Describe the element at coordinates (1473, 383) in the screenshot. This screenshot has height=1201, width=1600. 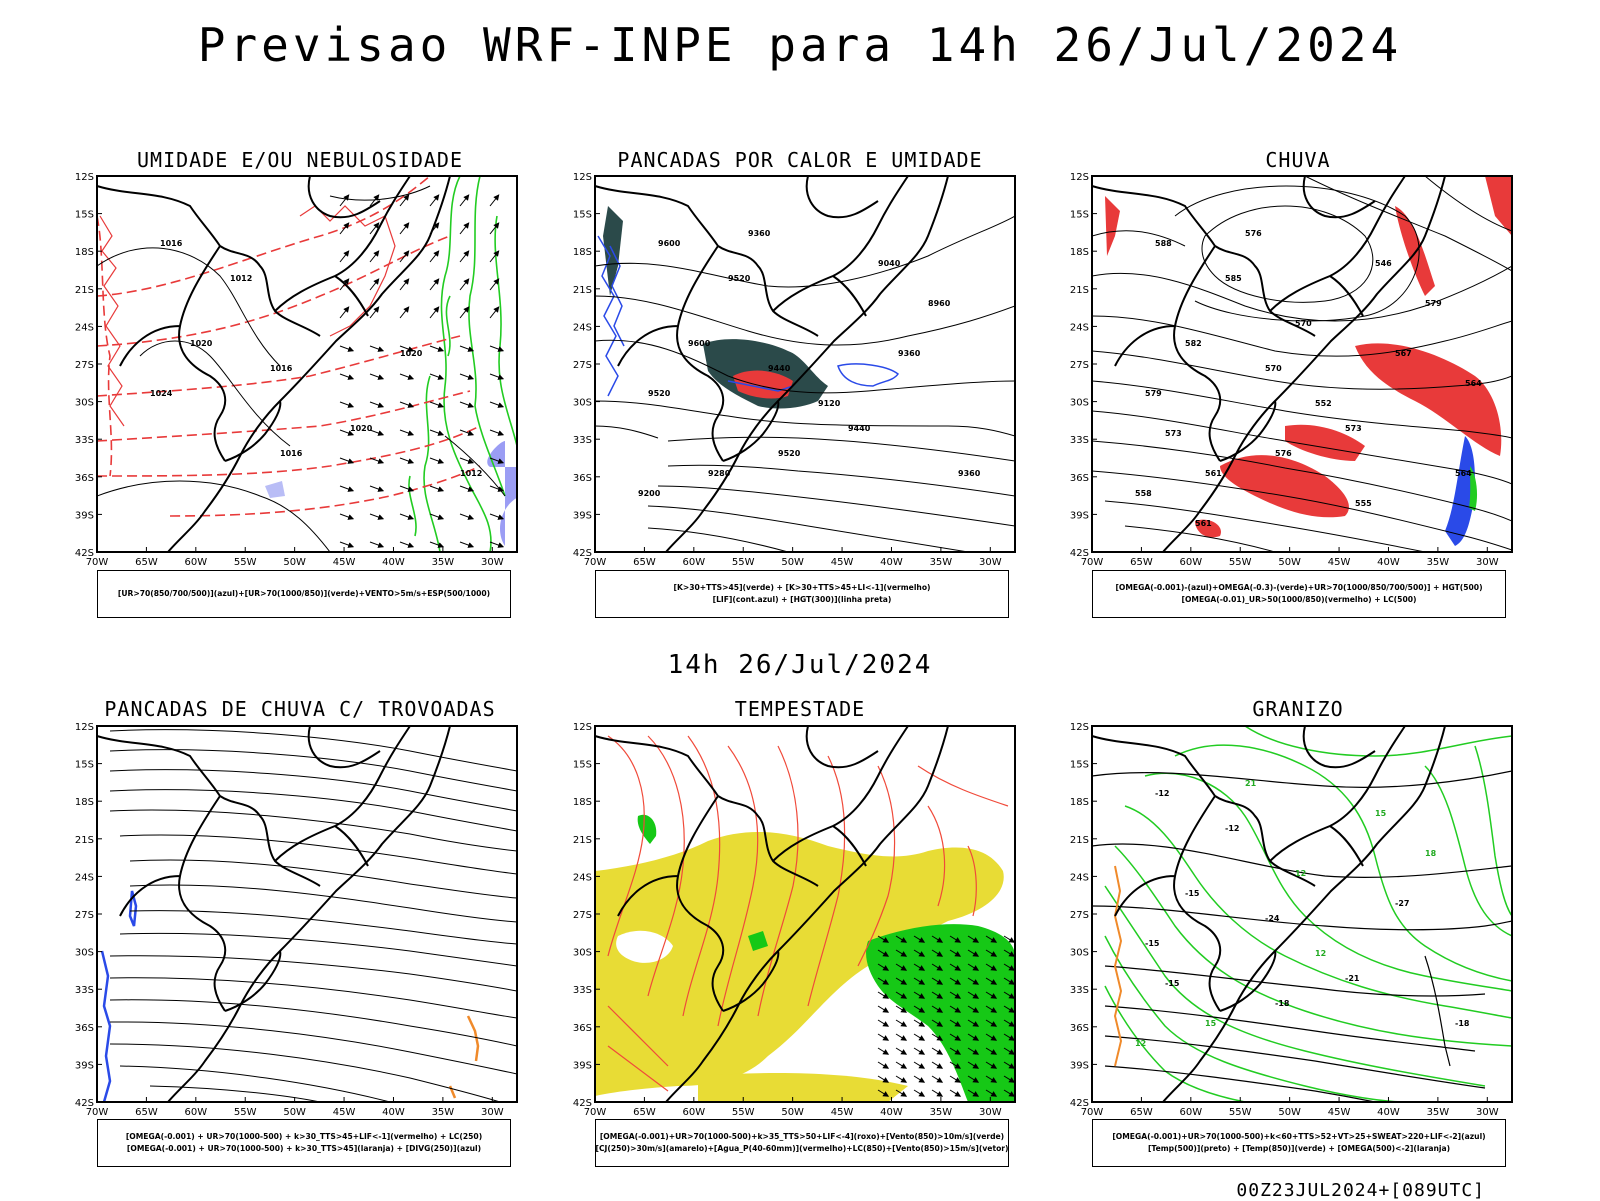
I see `contour-label: 564` at that location.